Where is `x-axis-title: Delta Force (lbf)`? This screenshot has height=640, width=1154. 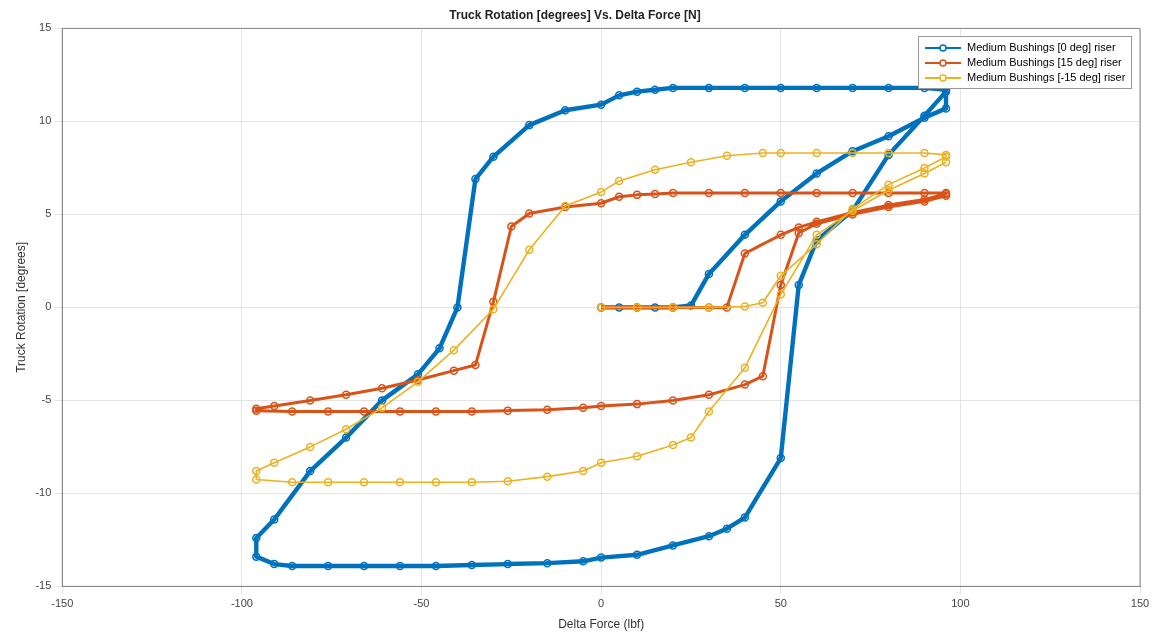 x-axis-title: Delta Force (lbf) is located at coordinates (601, 624).